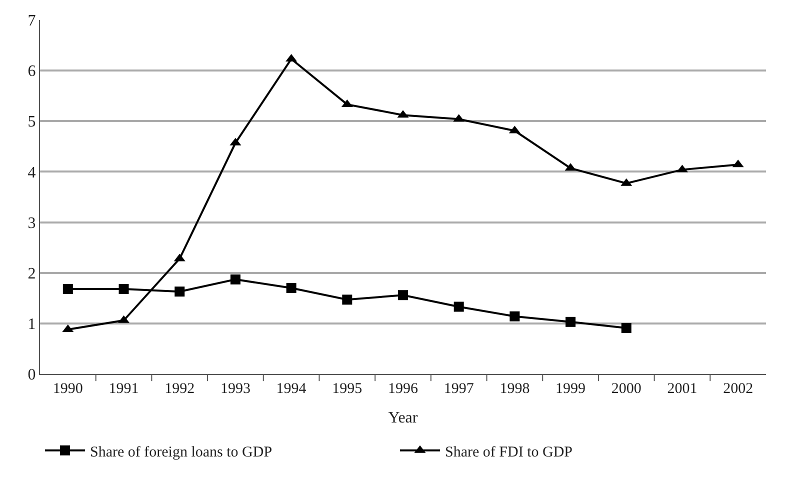  I want to click on x-tick-label: 1990, so click(67, 389).